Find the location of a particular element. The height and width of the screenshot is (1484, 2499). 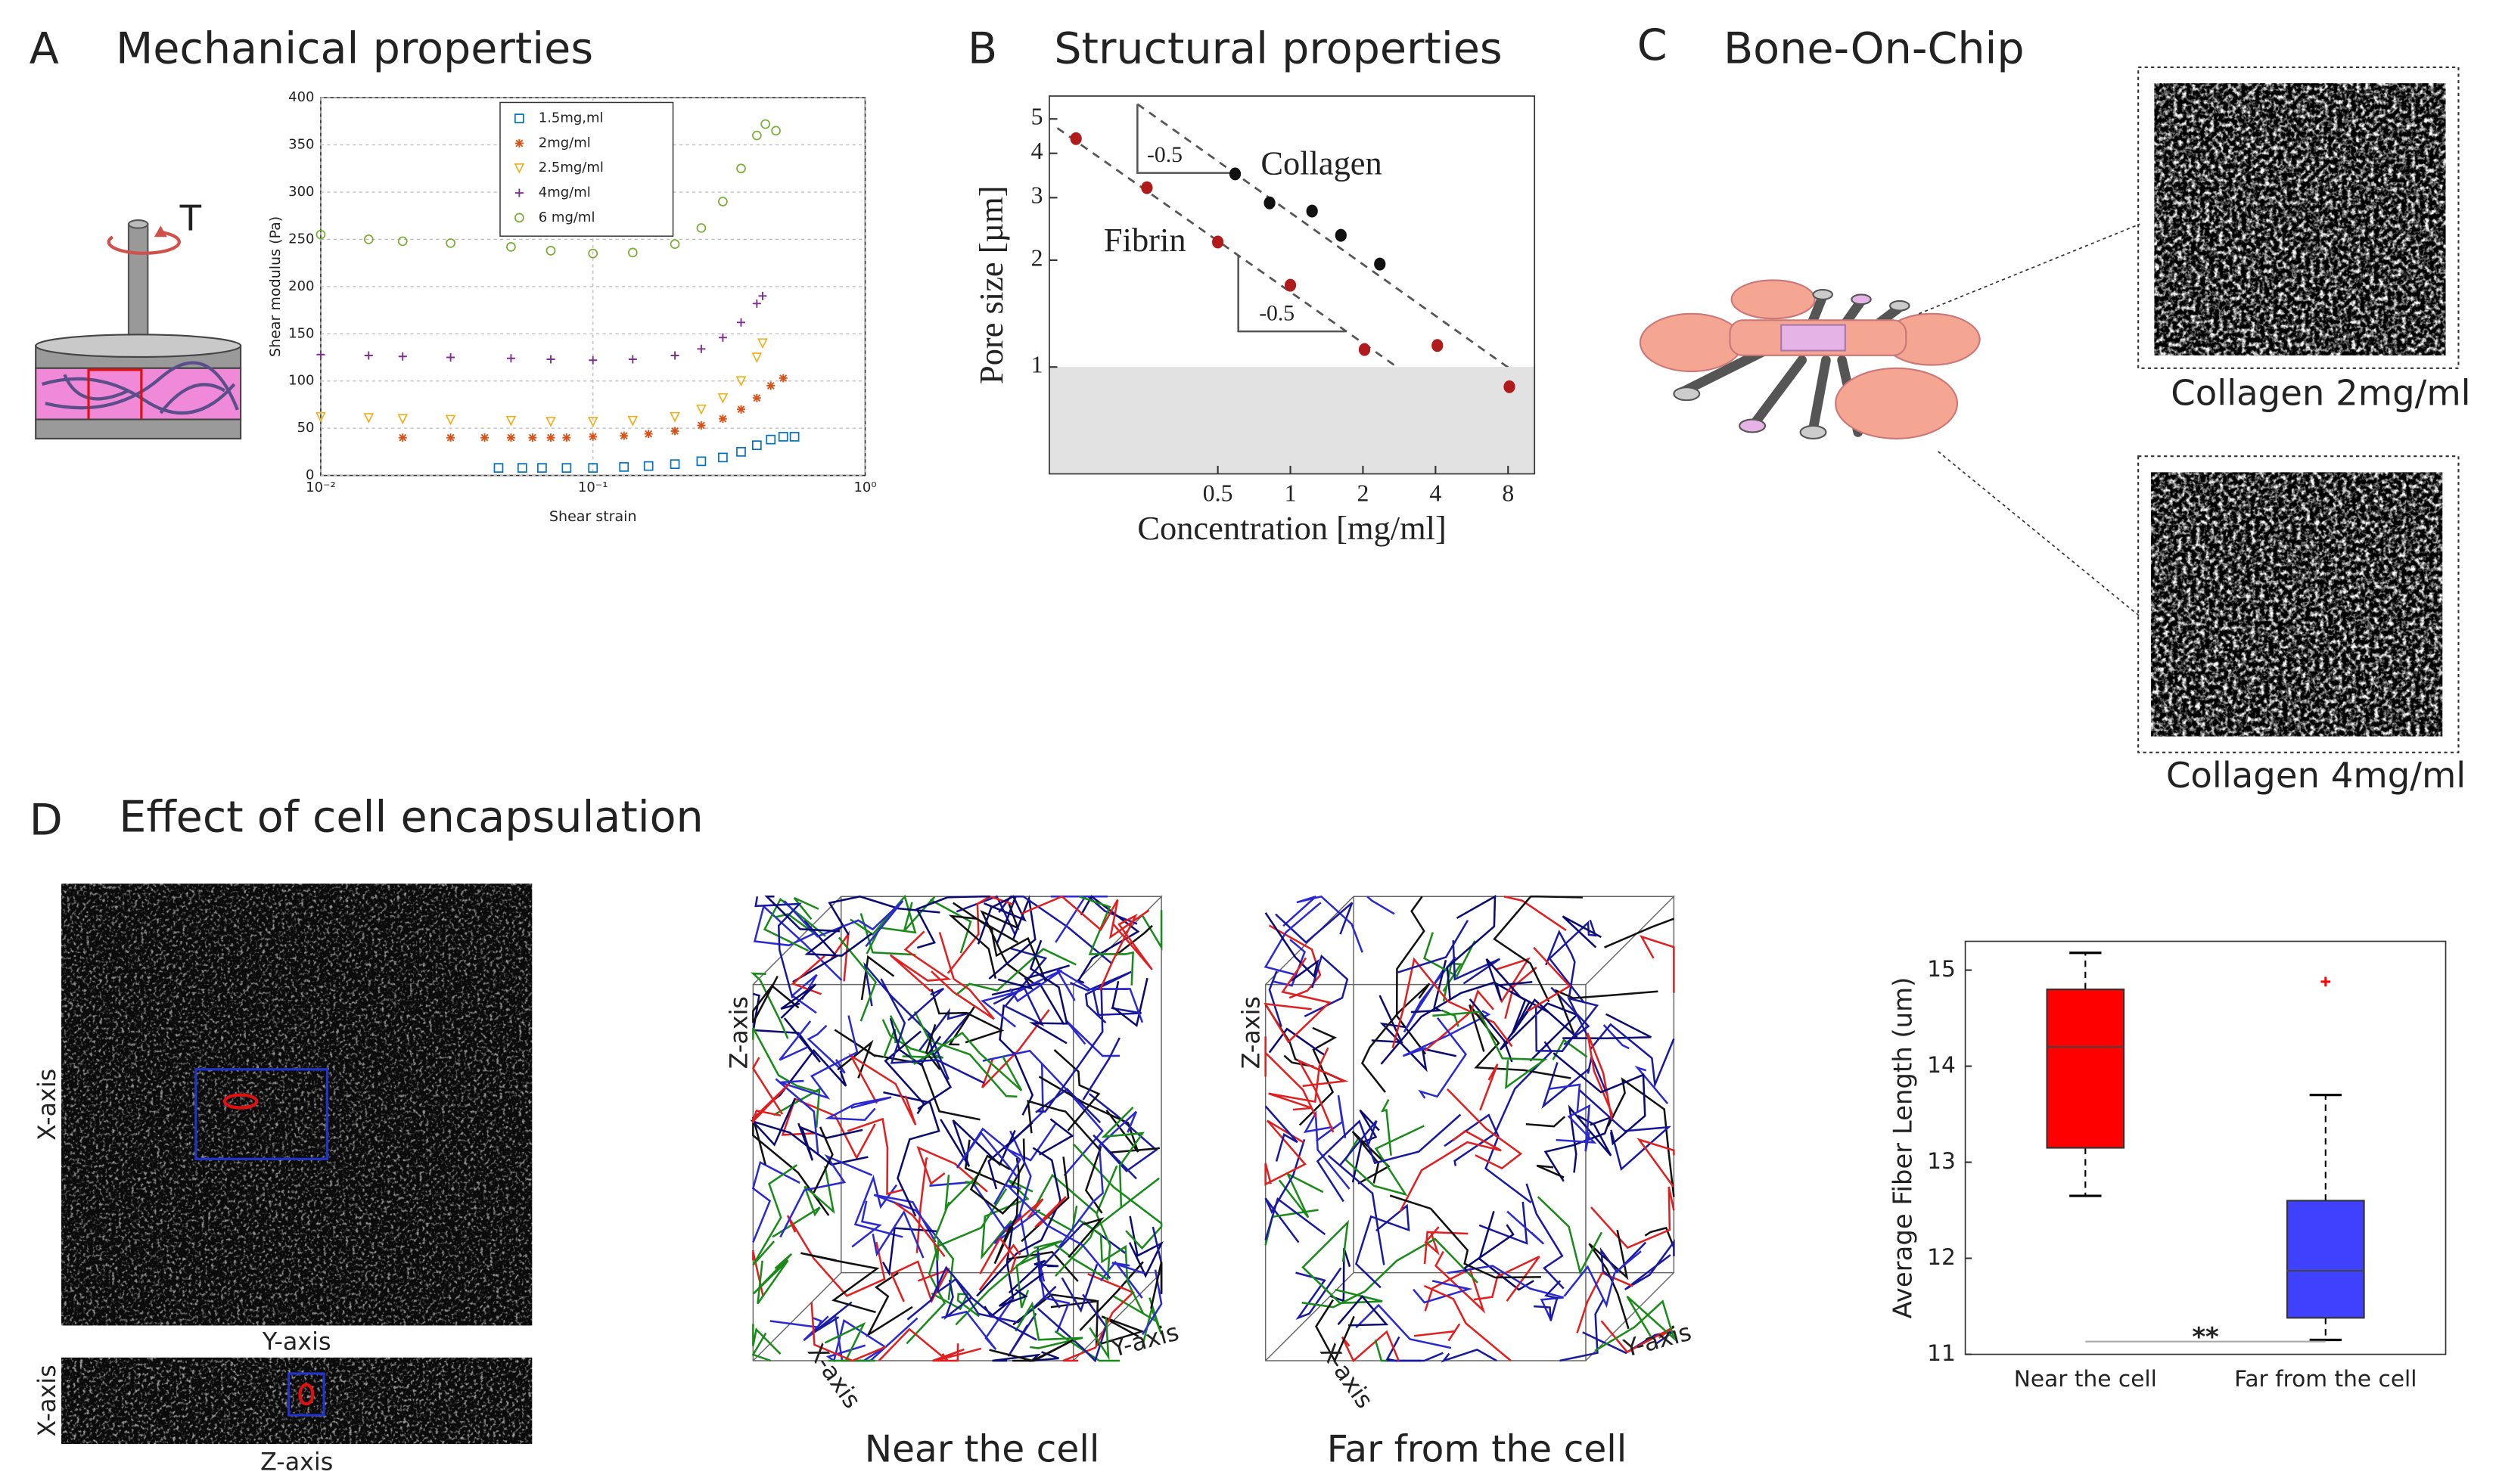

x-axis-label: Concentration [mg/ml] is located at coordinates (1292, 528).